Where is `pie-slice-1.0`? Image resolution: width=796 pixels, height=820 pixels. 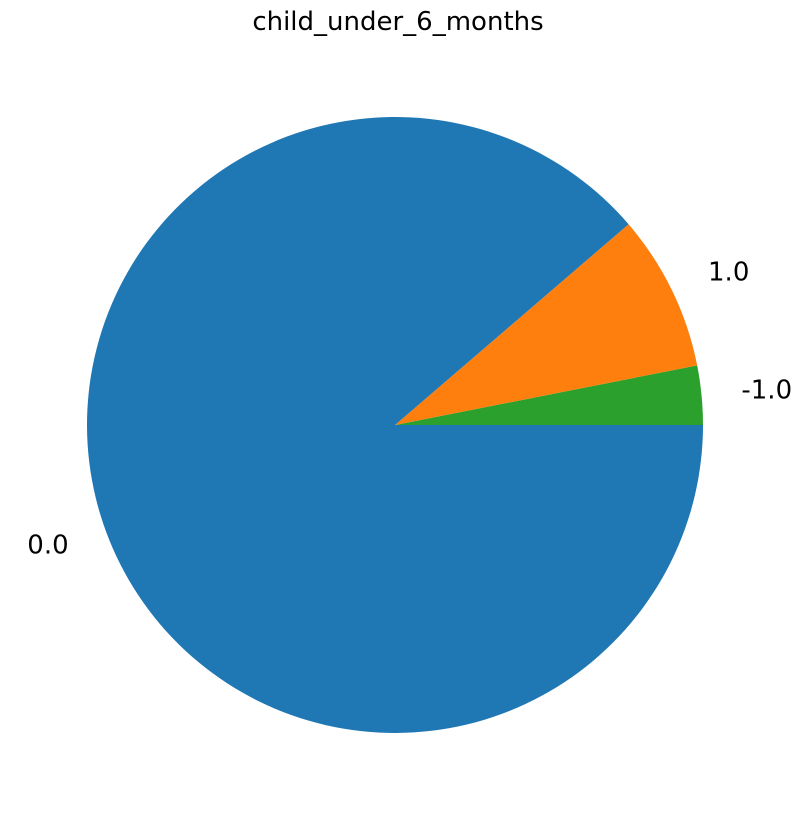 pie-slice-1.0 is located at coordinates (546, 324).